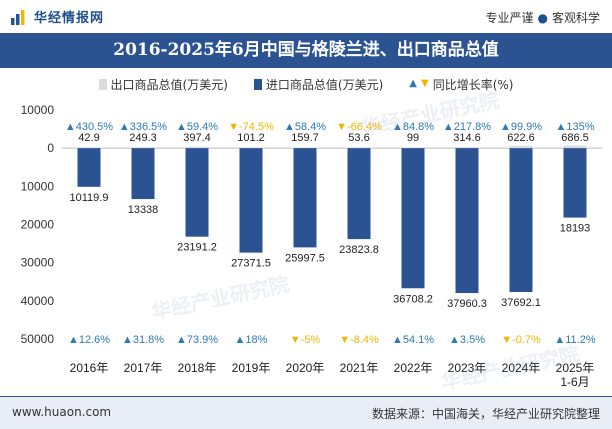 The height and width of the screenshot is (429, 612). What do you see at coordinates (575, 229) in the screenshot?
I see `import-value-label: 18193` at bounding box center [575, 229].